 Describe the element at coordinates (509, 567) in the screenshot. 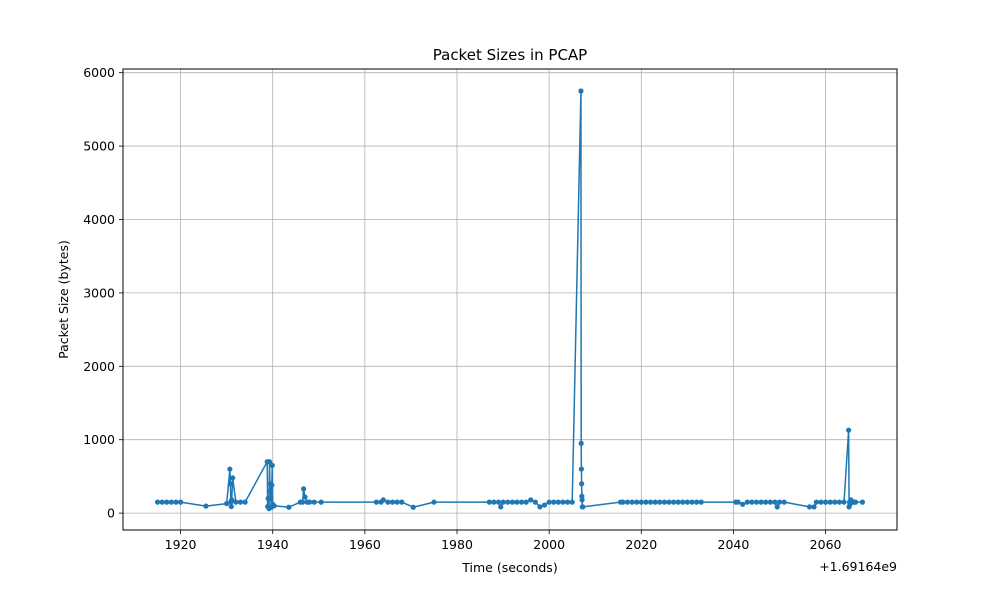

I see `x-axis-label: Time (seconds)` at that location.